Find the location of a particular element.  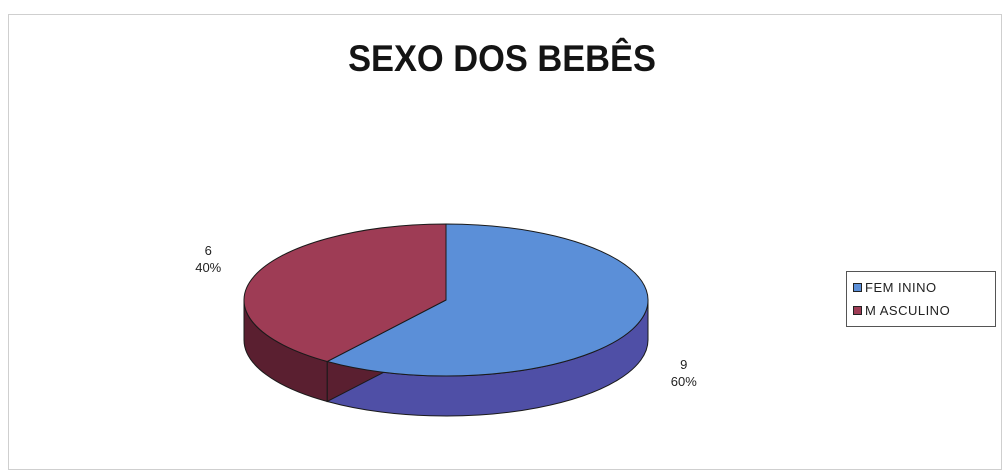

data-label-value-feminino: 9 is located at coordinates (683, 364).